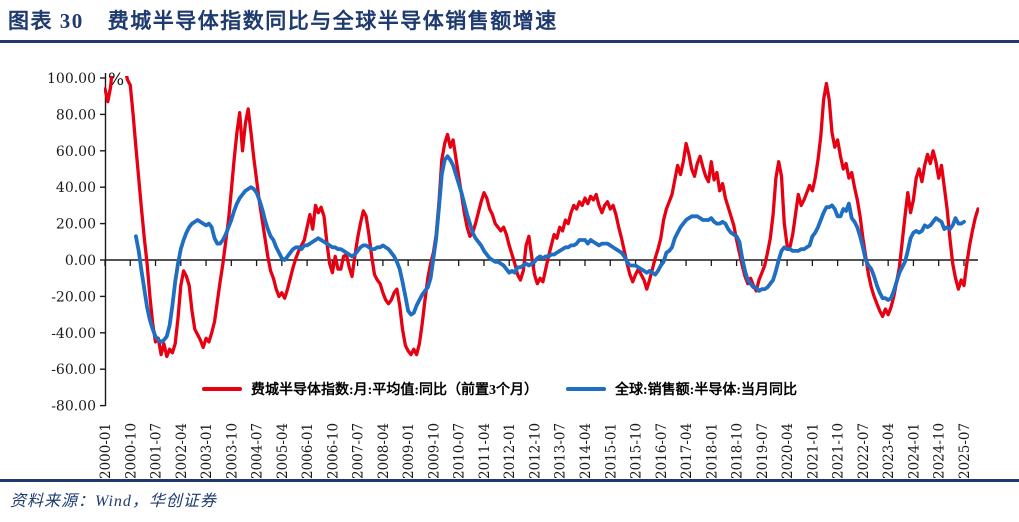  I want to click on x-tick-label: 2001-07, so click(157, 451).